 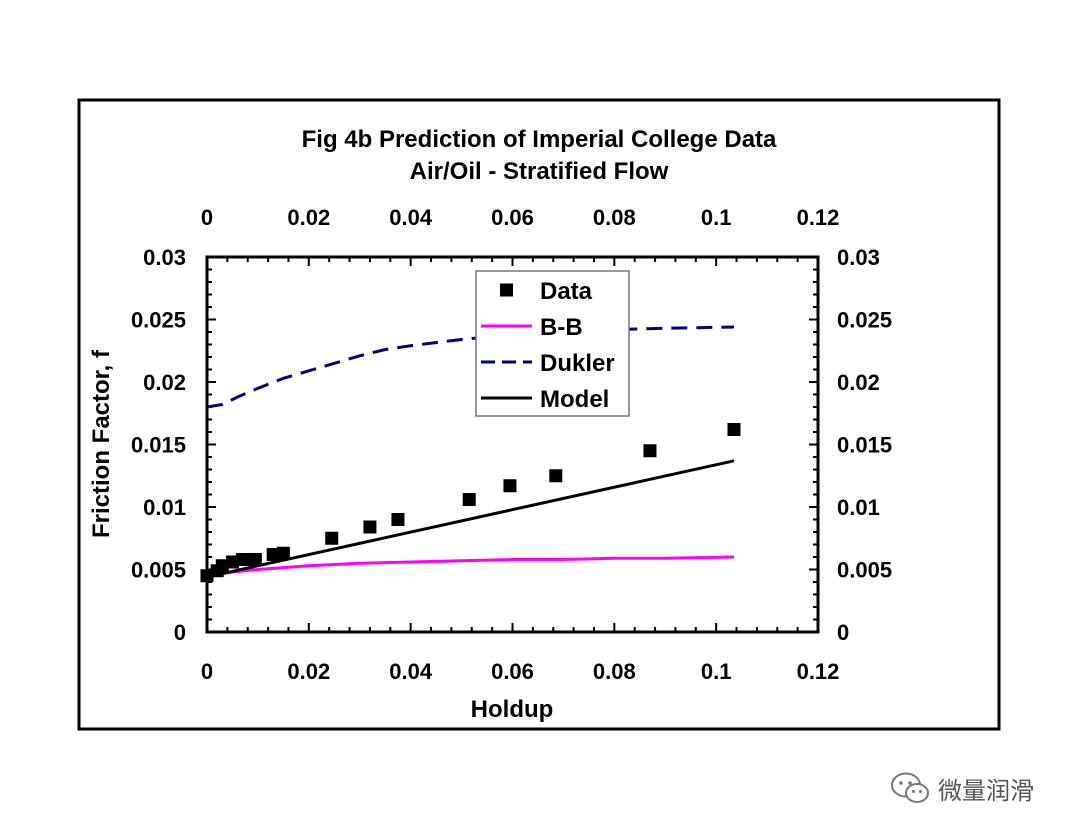 I want to click on legend-marker-data, so click(x=506, y=290).